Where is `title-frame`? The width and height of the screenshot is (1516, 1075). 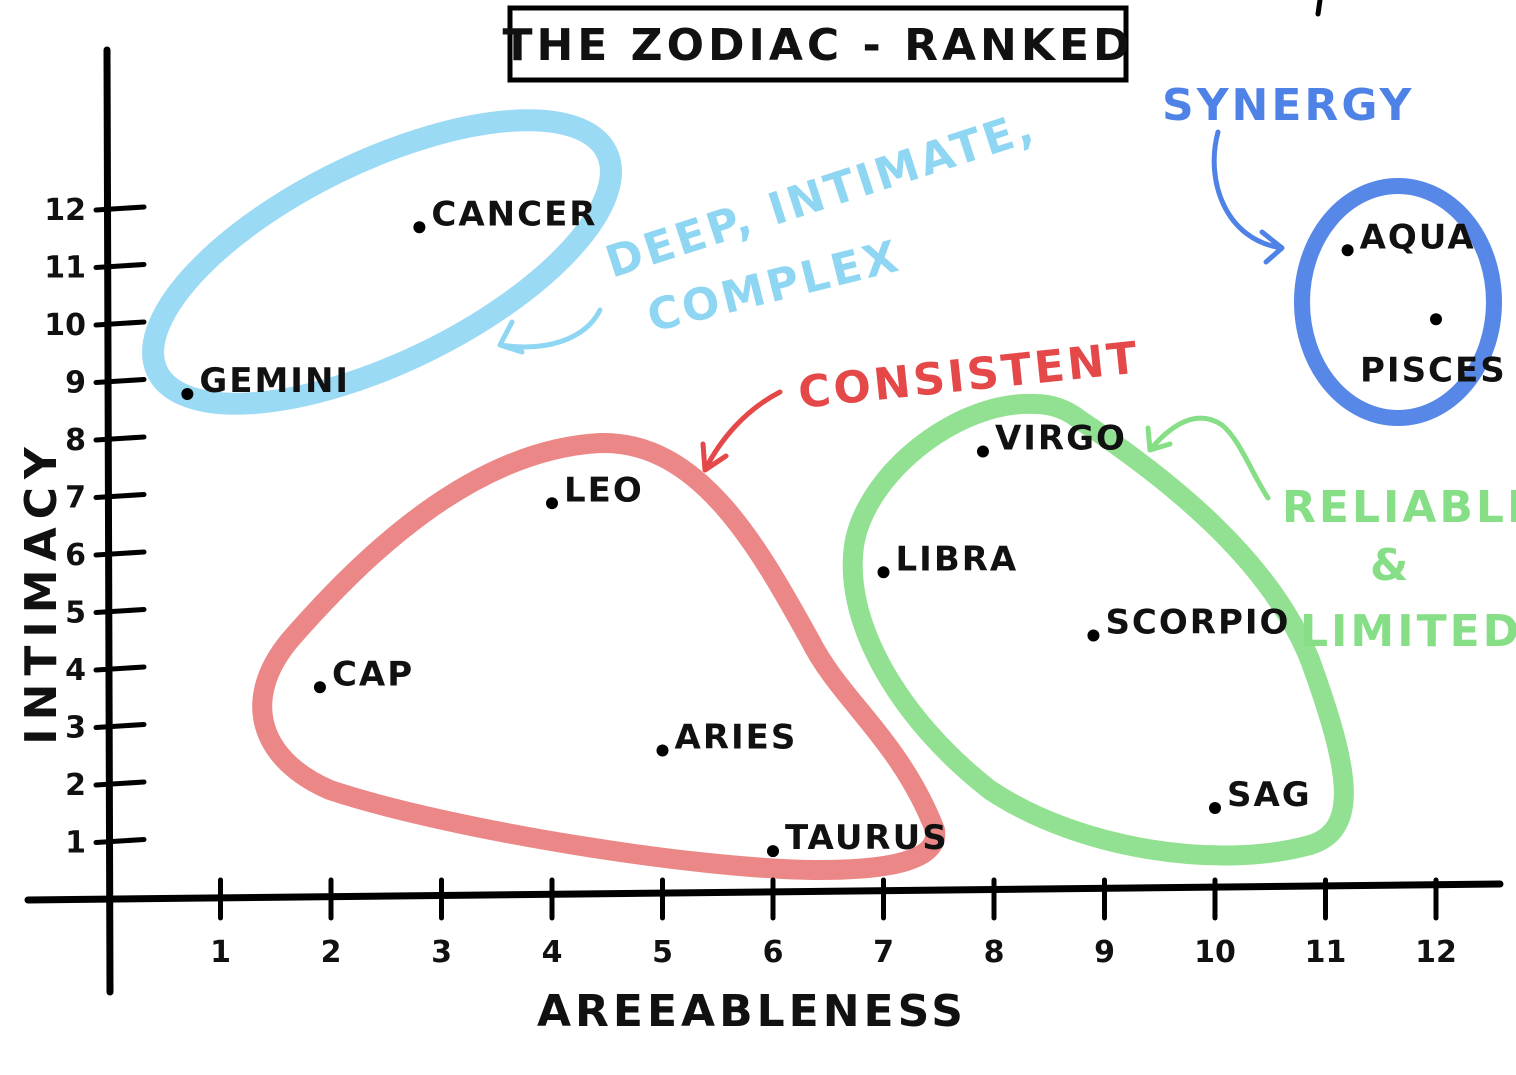 title-frame is located at coordinates (818, 44).